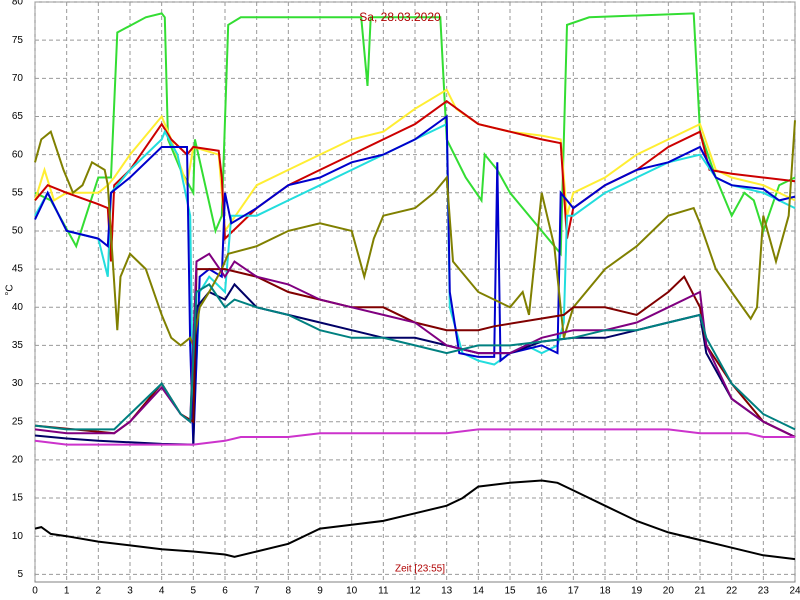 This screenshot has width=800, height=600. Describe the element at coordinates (510, 591) in the screenshot. I see `x-tick-label: 15` at that location.